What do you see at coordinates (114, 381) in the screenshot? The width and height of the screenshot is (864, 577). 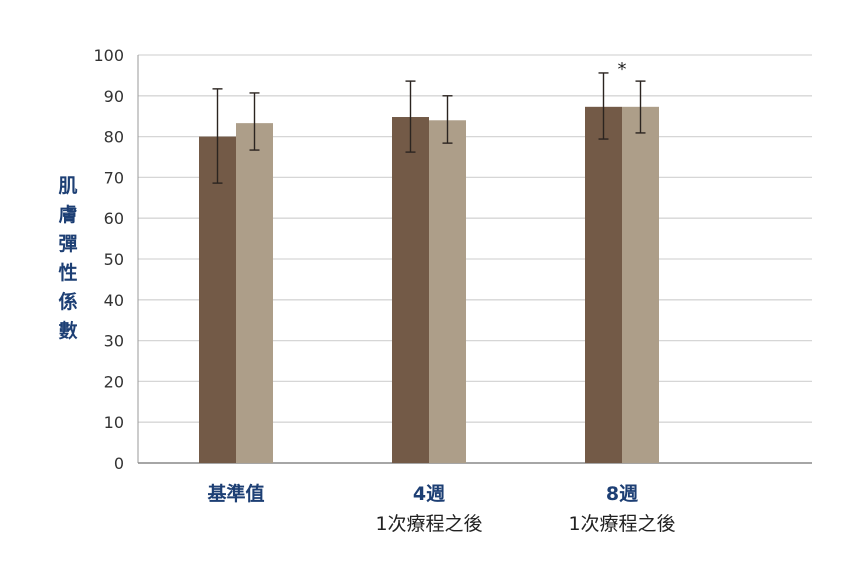 I see `y-tick-label: 20` at bounding box center [114, 381].